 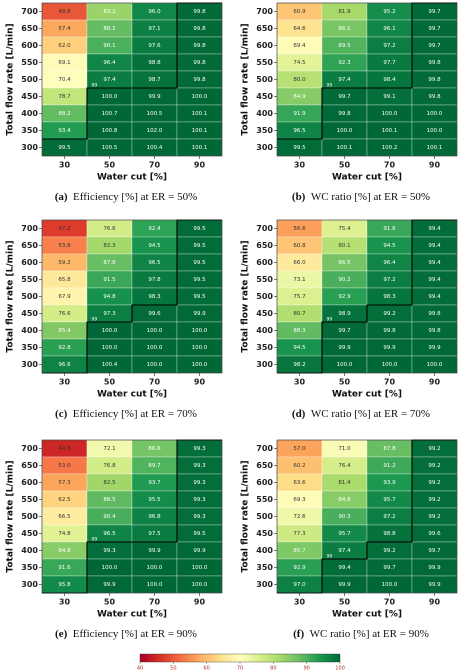 I want to click on cell-label: 91.5, so click(x=109, y=280).